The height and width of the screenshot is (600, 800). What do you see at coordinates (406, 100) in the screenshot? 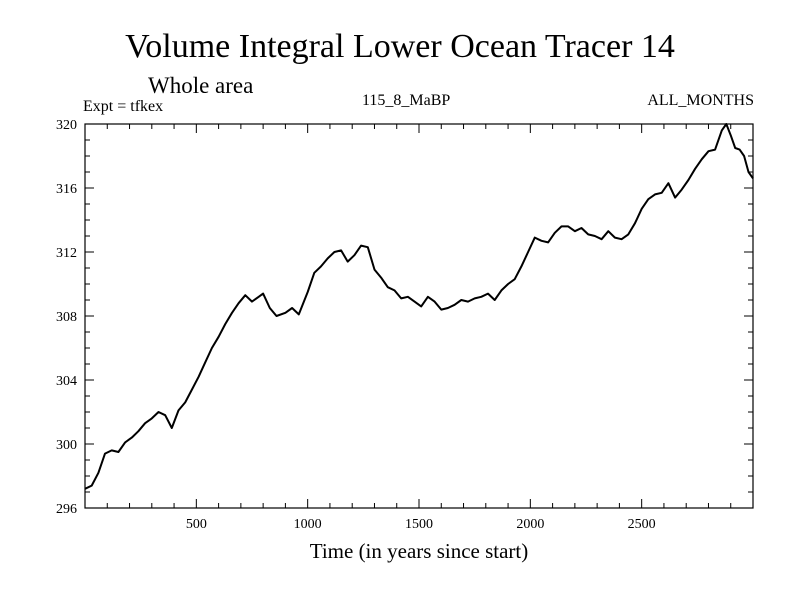
I see `annotation-center: 115_8_MaBP` at bounding box center [406, 100].